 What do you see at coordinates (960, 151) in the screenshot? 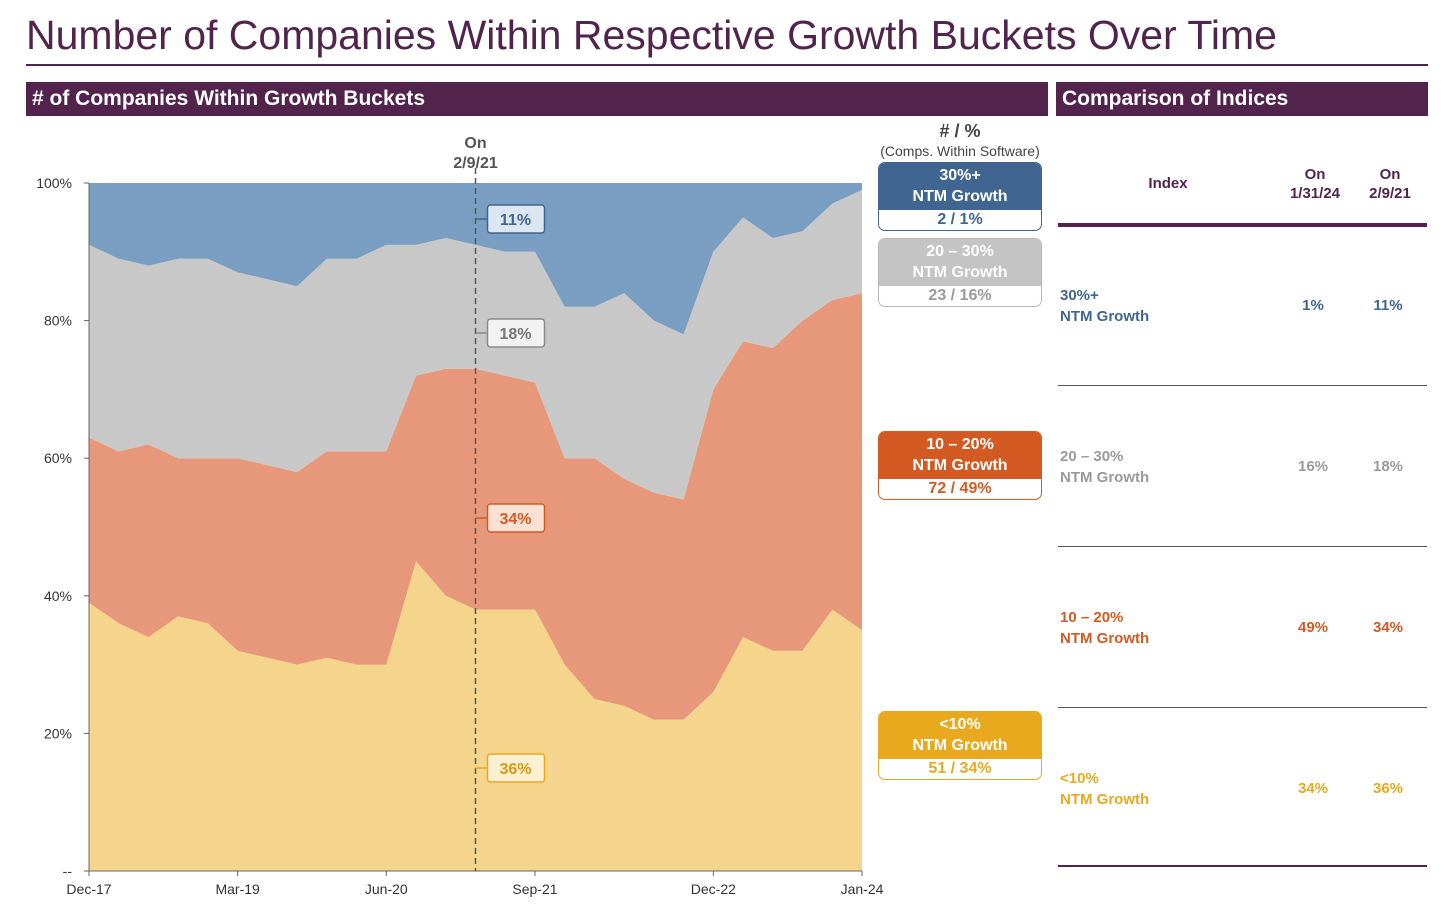
I see `legend-subheading: (Comps. Within Software)` at bounding box center [960, 151].